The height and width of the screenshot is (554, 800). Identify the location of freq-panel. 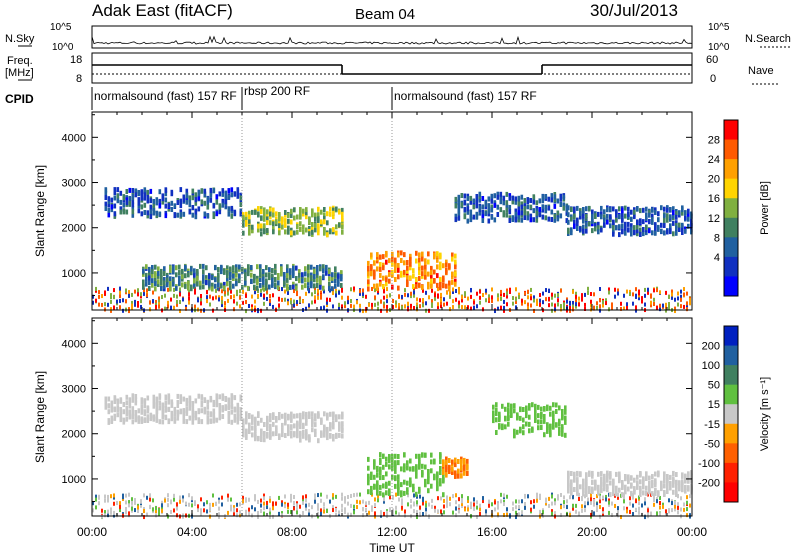
(392, 68).